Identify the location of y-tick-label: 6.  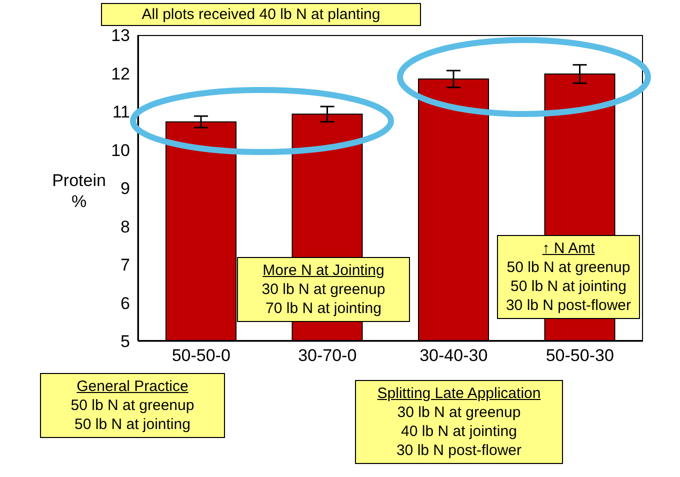
(125, 303).